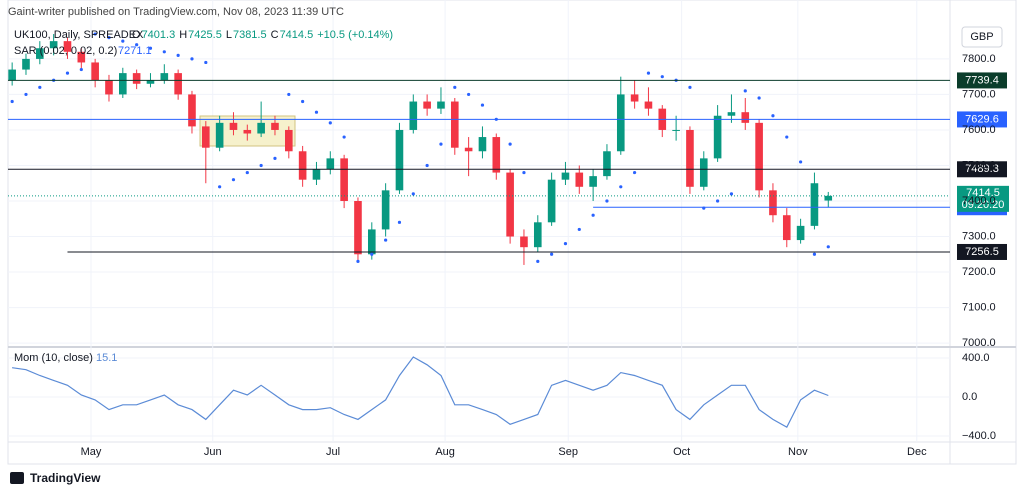 The width and height of the screenshot is (1024, 494). What do you see at coordinates (297, 35) in the screenshot?
I see `ohlc-value: 7414.5` at bounding box center [297, 35].